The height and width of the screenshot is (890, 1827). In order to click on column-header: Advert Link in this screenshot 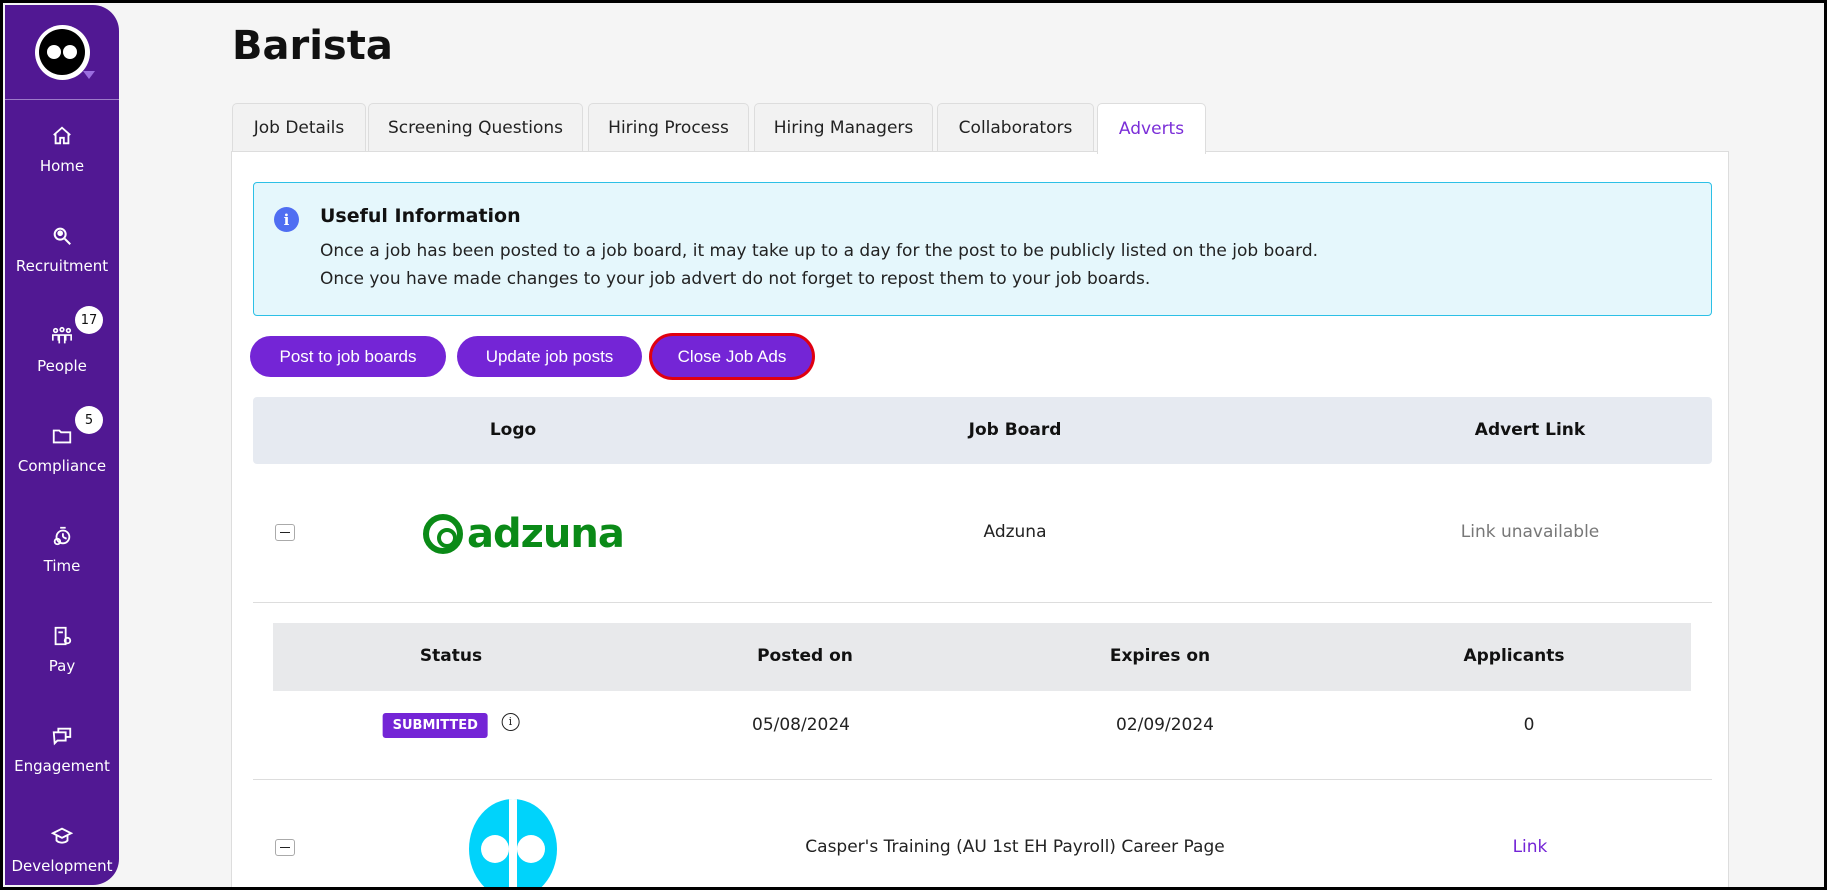, I will do `click(1530, 430)`.